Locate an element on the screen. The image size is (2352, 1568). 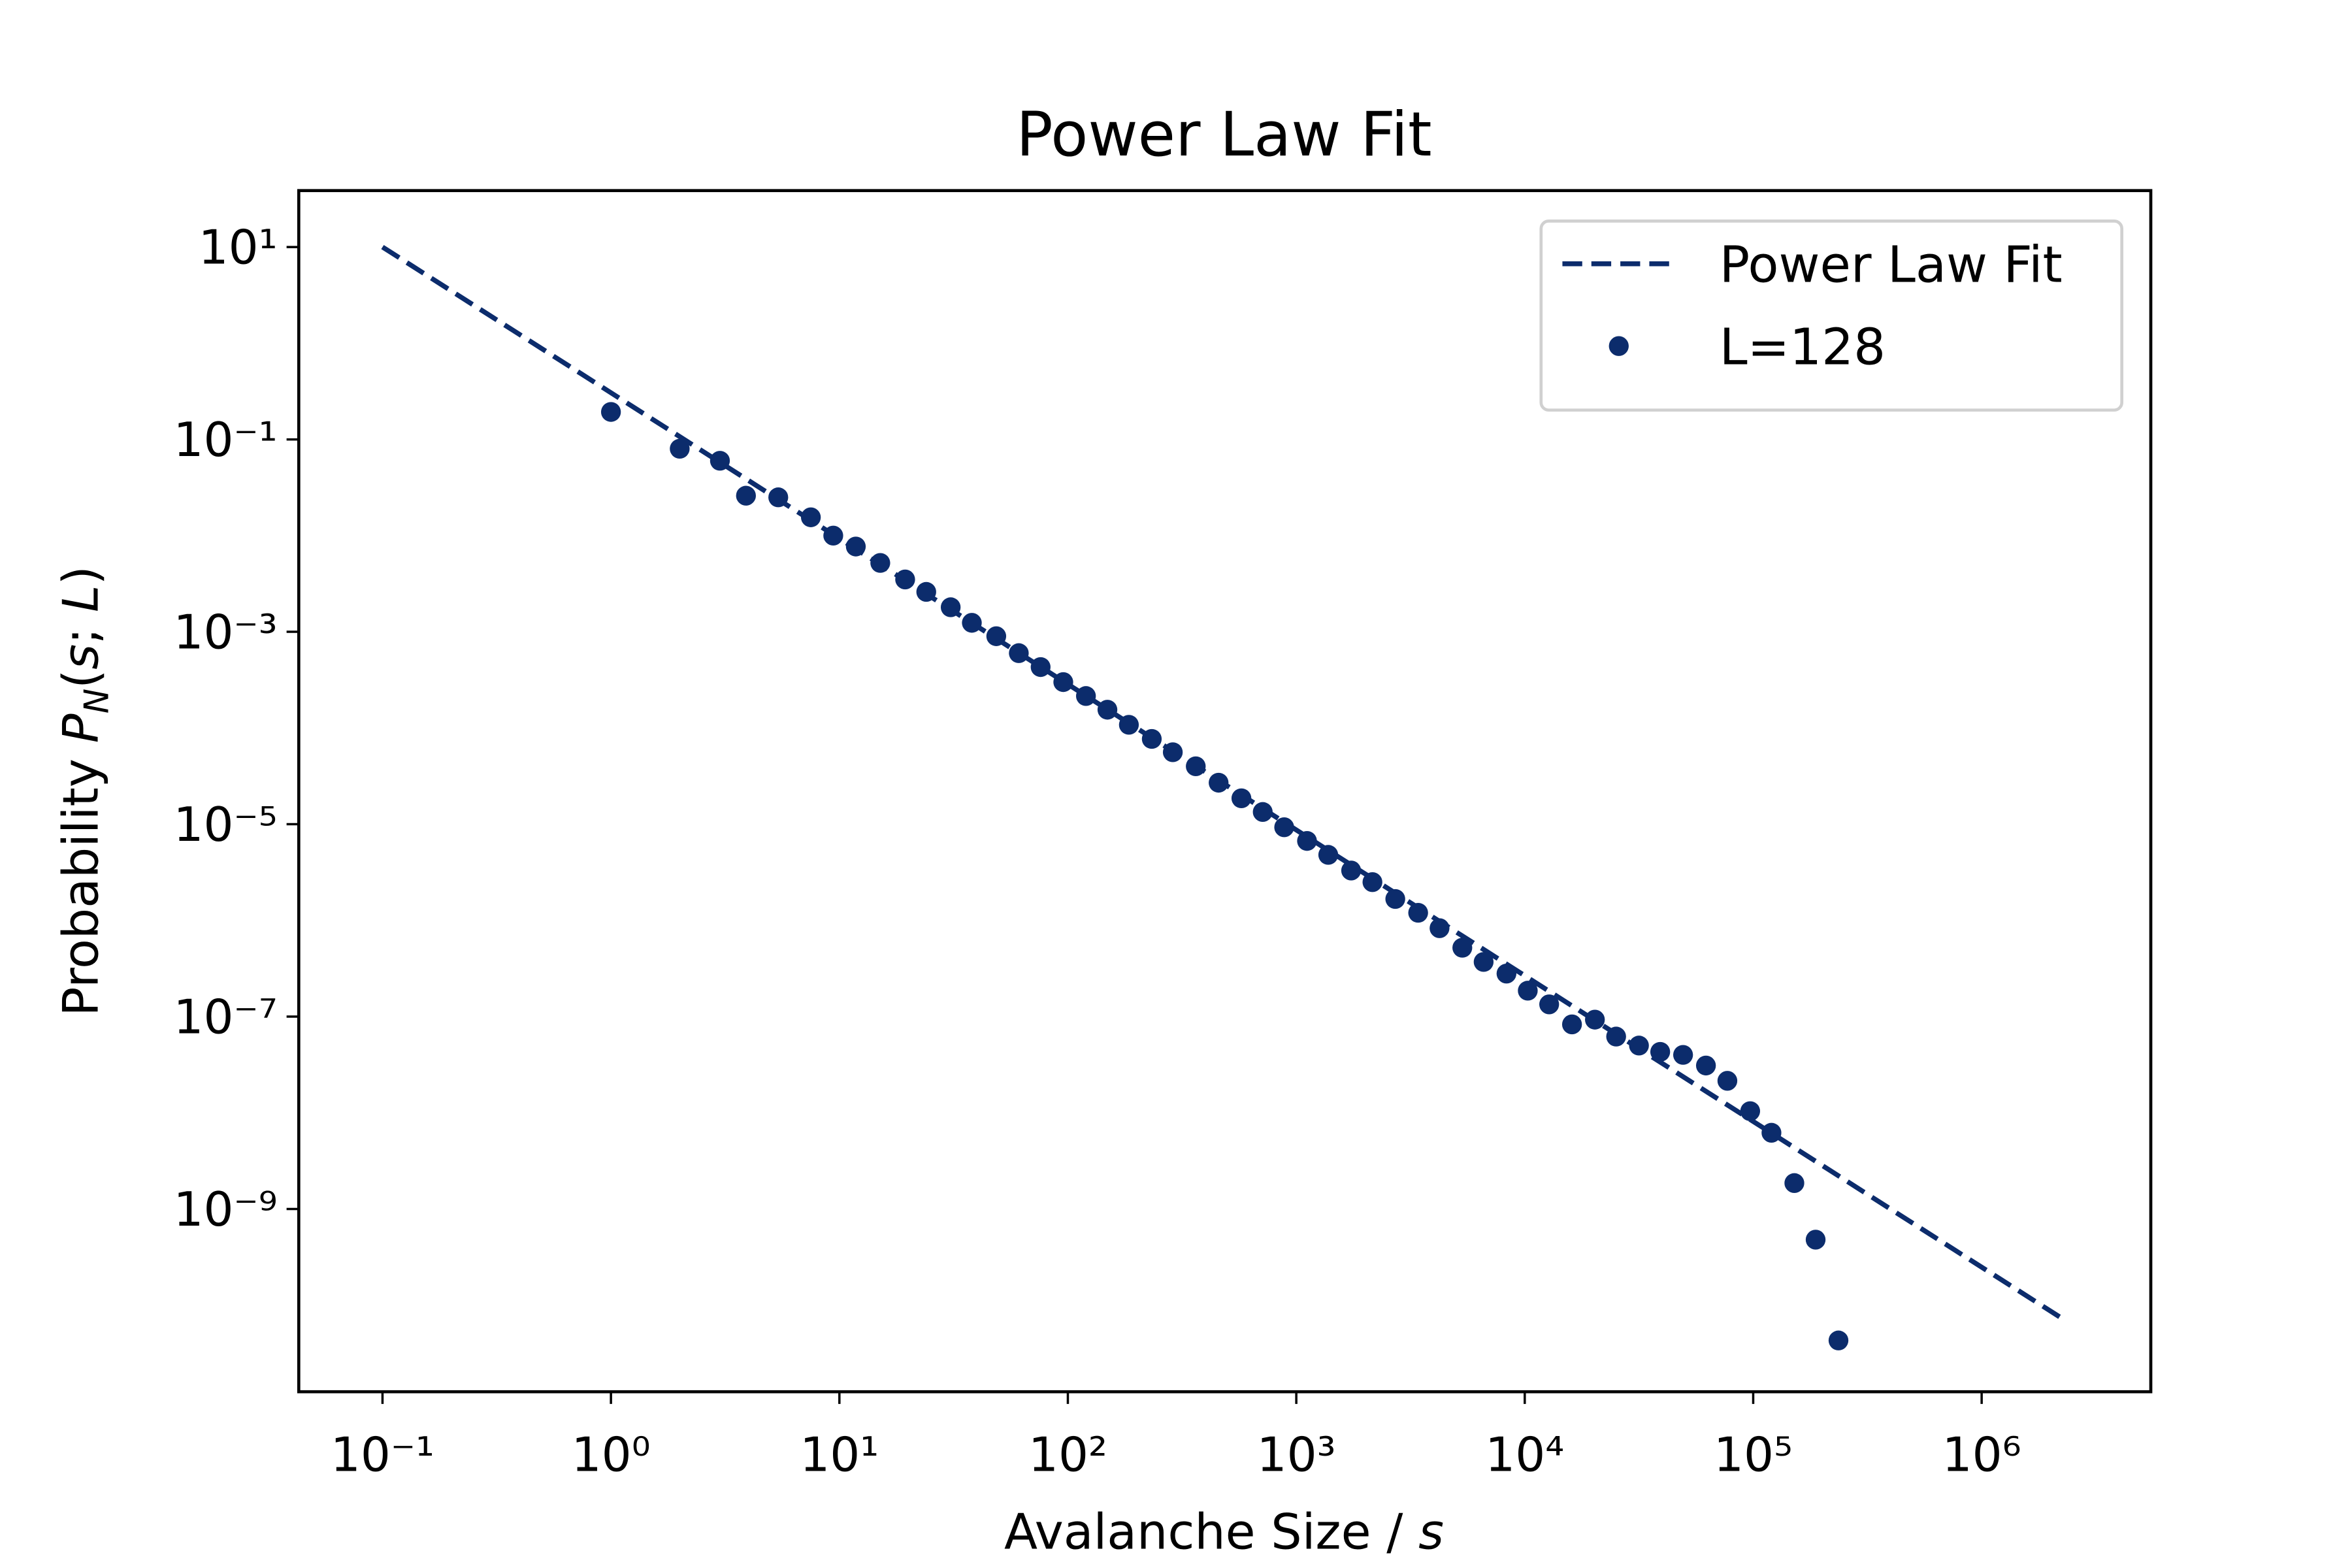
y-tick-label: 10⁻⁵ is located at coordinates (225, 825).